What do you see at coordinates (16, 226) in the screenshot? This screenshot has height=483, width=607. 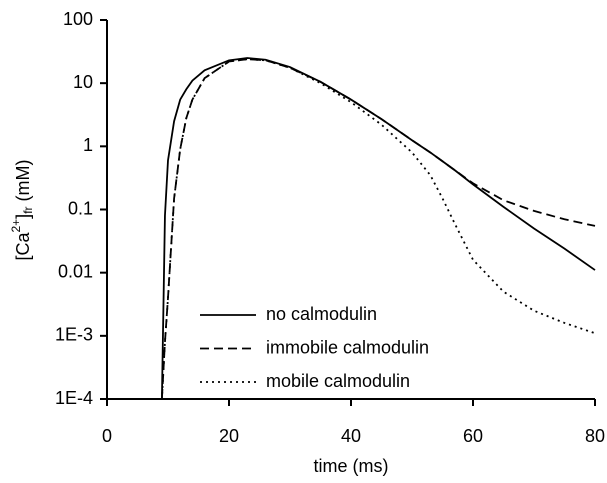 I see `y-label-part: 2+` at bounding box center [16, 226].